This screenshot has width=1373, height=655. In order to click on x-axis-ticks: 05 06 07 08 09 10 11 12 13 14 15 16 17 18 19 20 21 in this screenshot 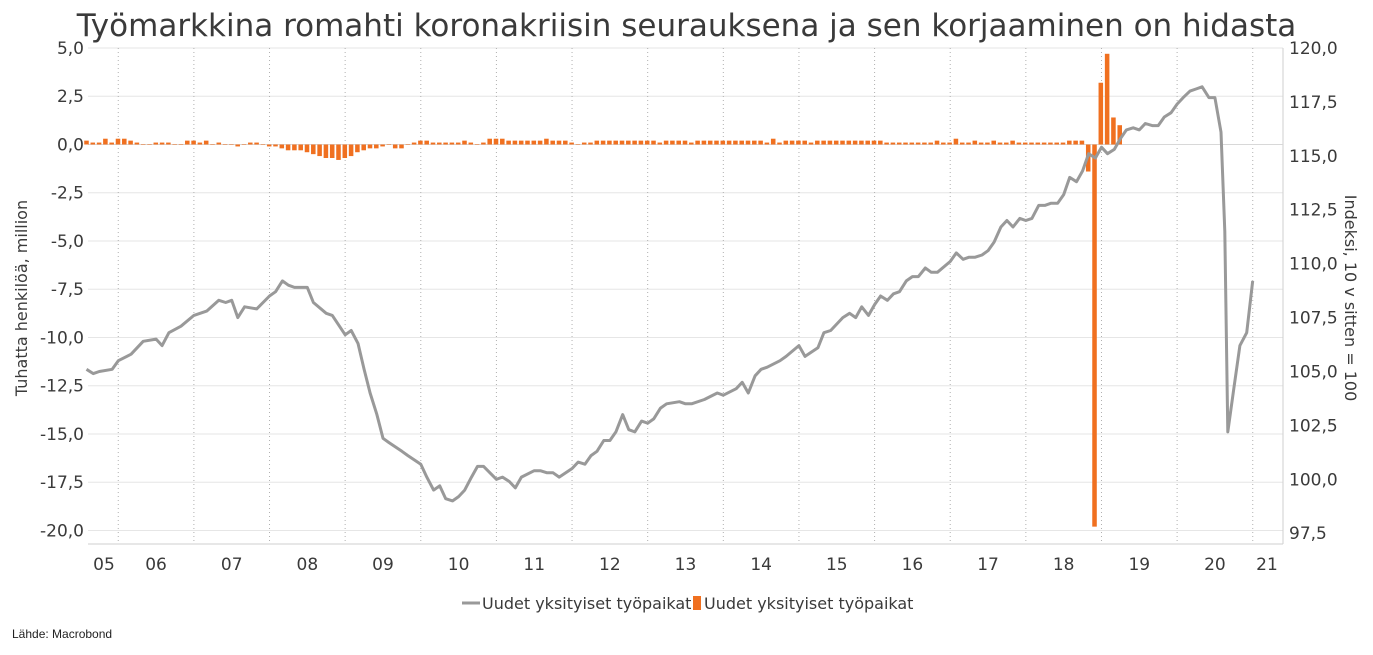, I will do `click(685, 565)`.